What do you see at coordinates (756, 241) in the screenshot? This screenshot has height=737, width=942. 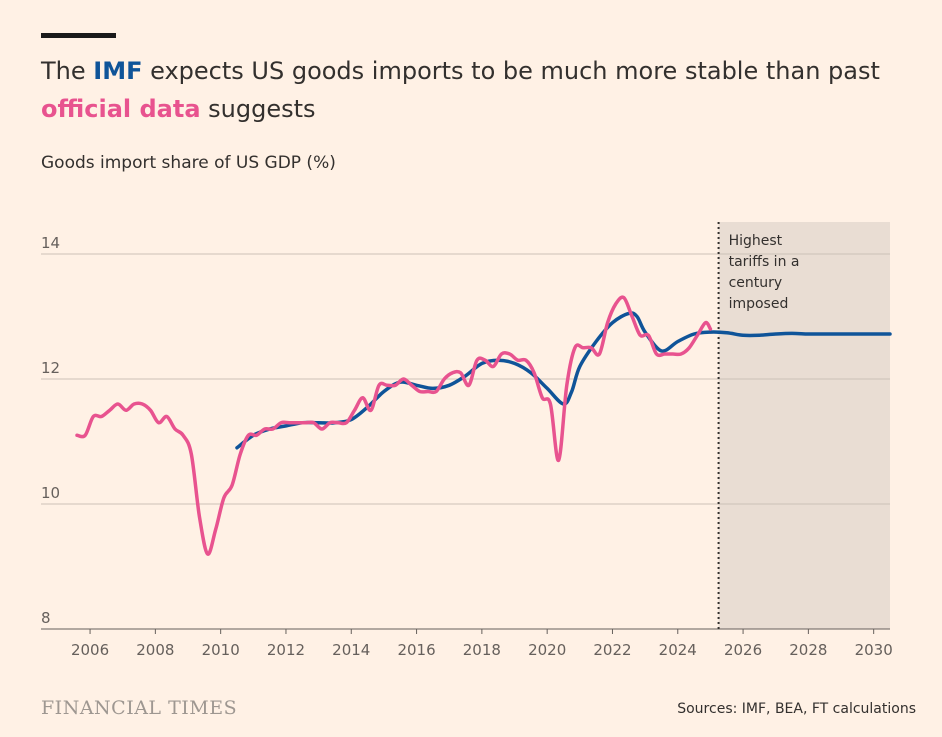 I see `annotation-line-1: Highest` at bounding box center [756, 241].